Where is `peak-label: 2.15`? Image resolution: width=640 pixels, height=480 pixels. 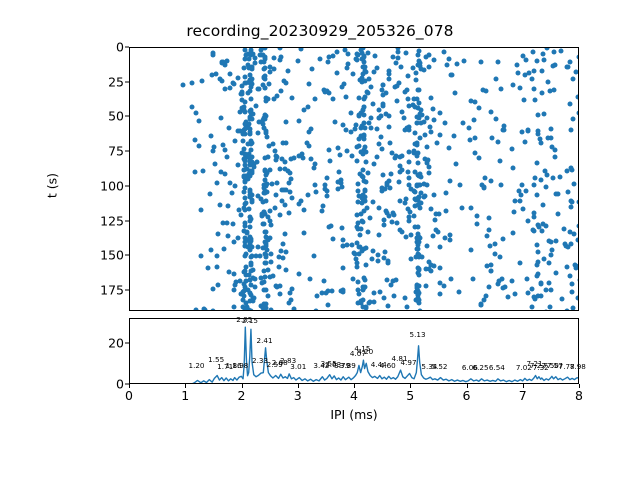 peak-label: 2.15 is located at coordinates (249, 321).